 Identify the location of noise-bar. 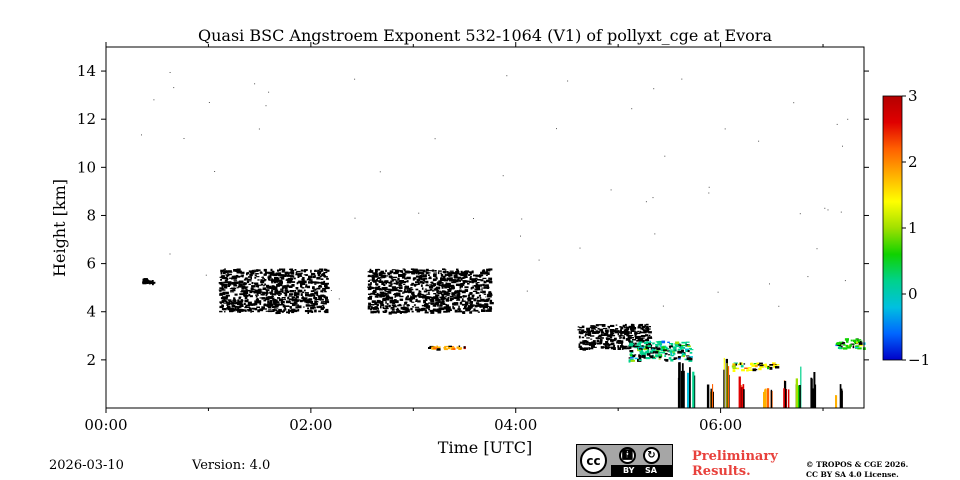
(801, 387).